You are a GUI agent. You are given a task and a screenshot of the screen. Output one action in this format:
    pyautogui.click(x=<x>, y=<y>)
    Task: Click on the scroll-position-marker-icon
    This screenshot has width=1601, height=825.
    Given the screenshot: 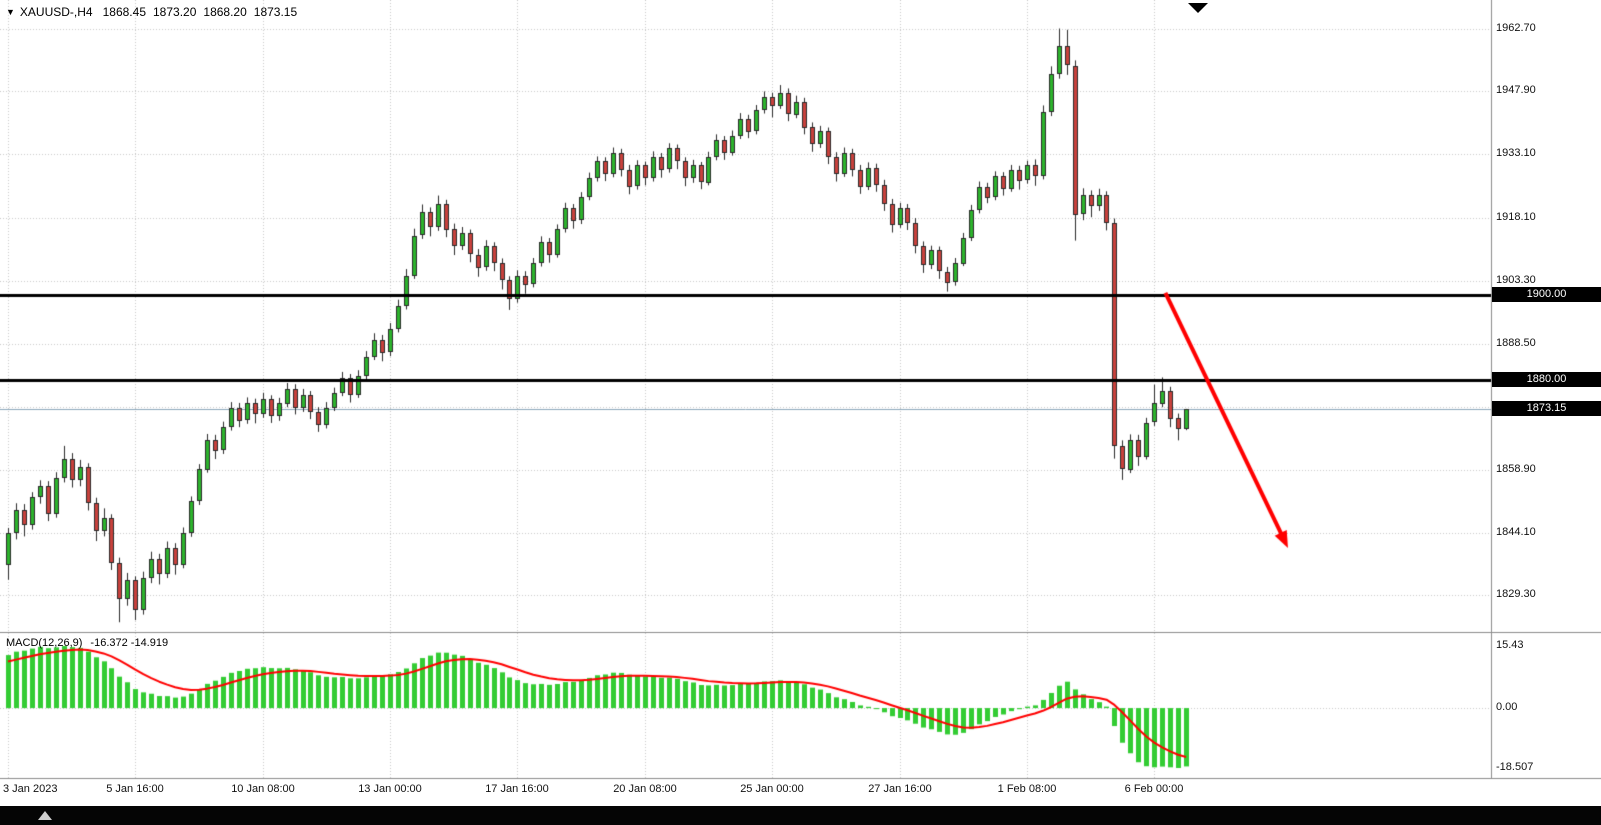 What is the action you would take?
    pyautogui.click(x=45, y=815)
    